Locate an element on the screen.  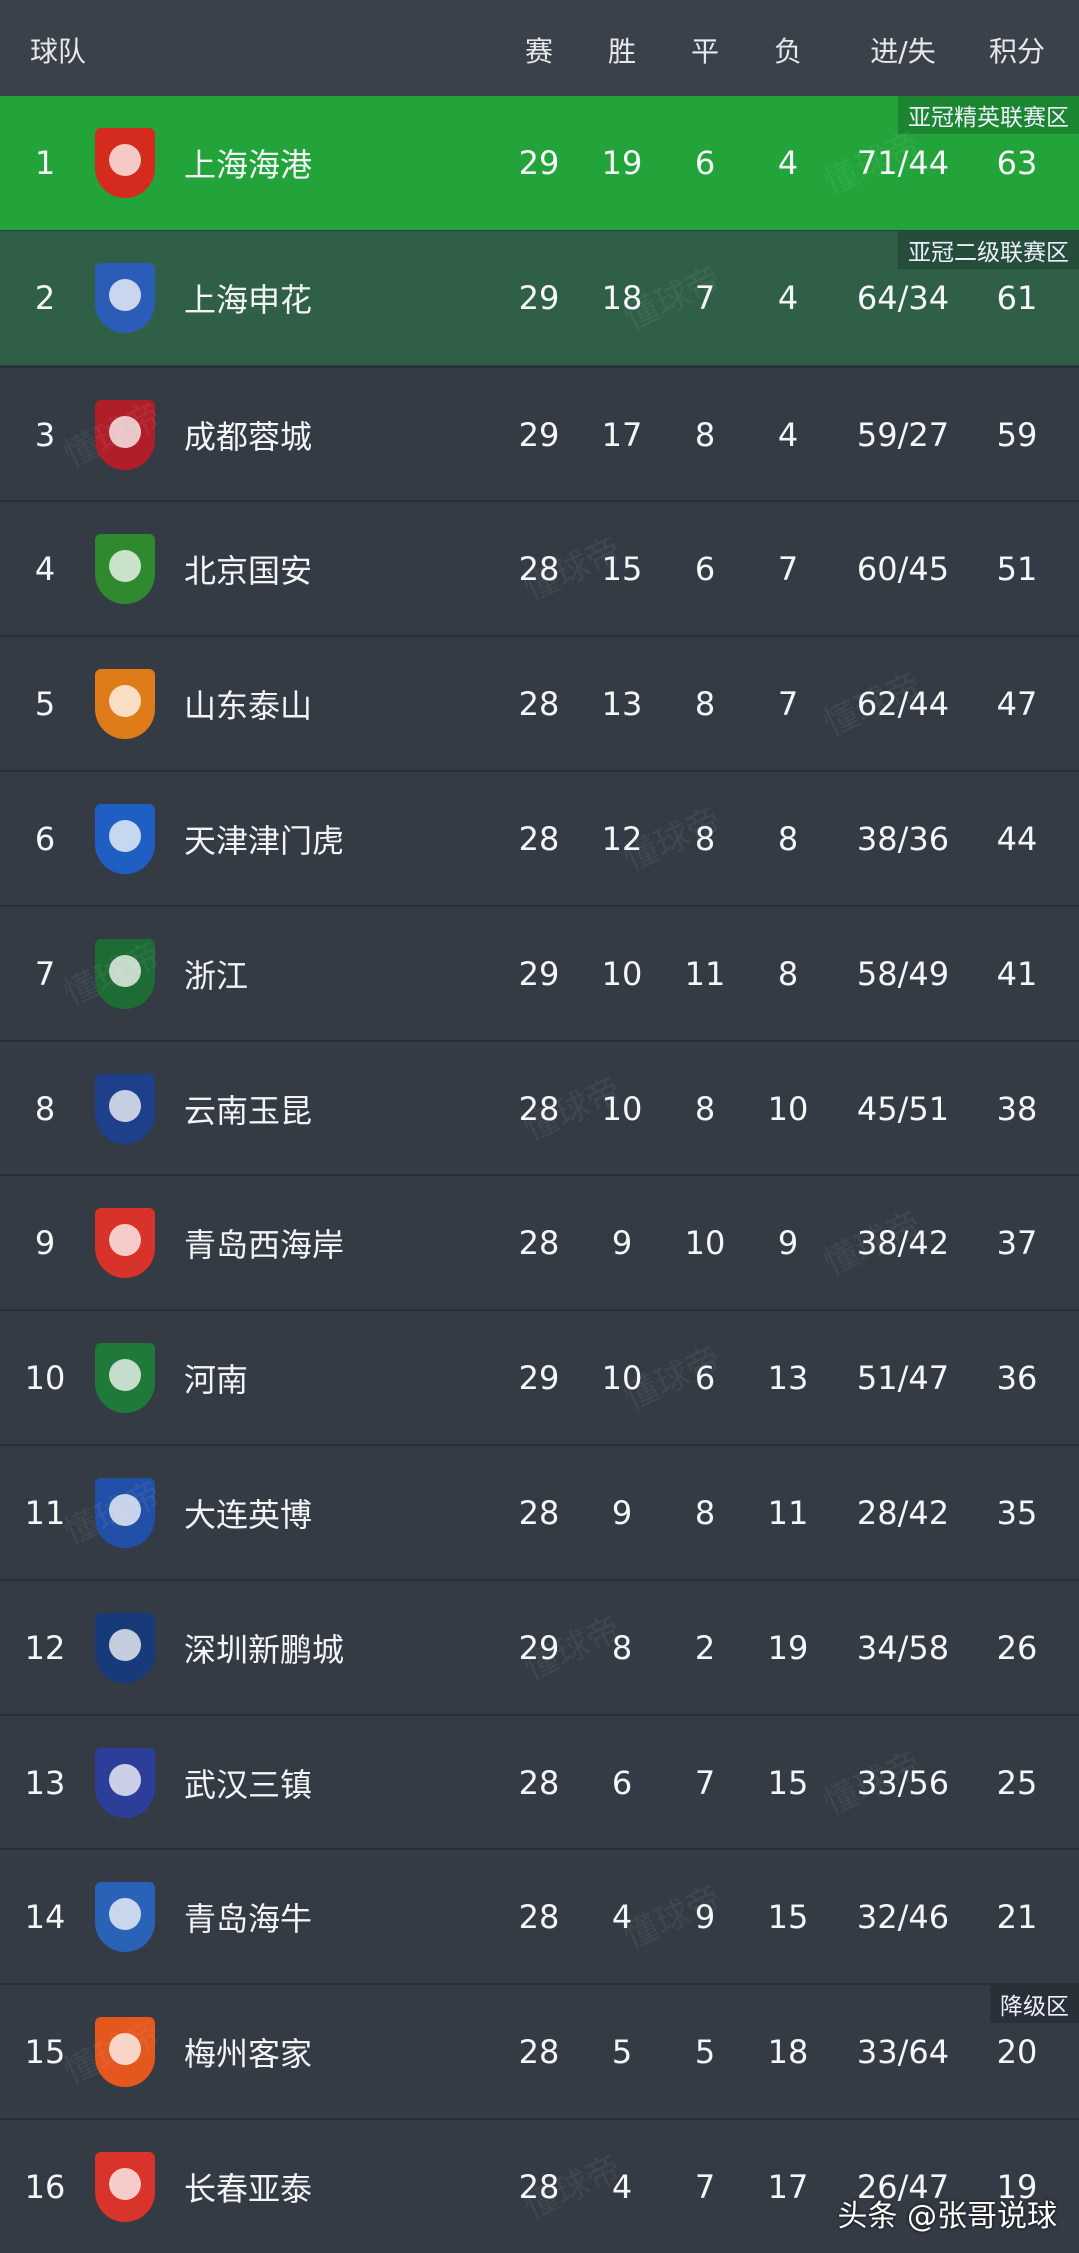
table-row: 4 北京国安 28 15 6 7 60/45 51 懂球帝 is located at coordinates (539, 568).